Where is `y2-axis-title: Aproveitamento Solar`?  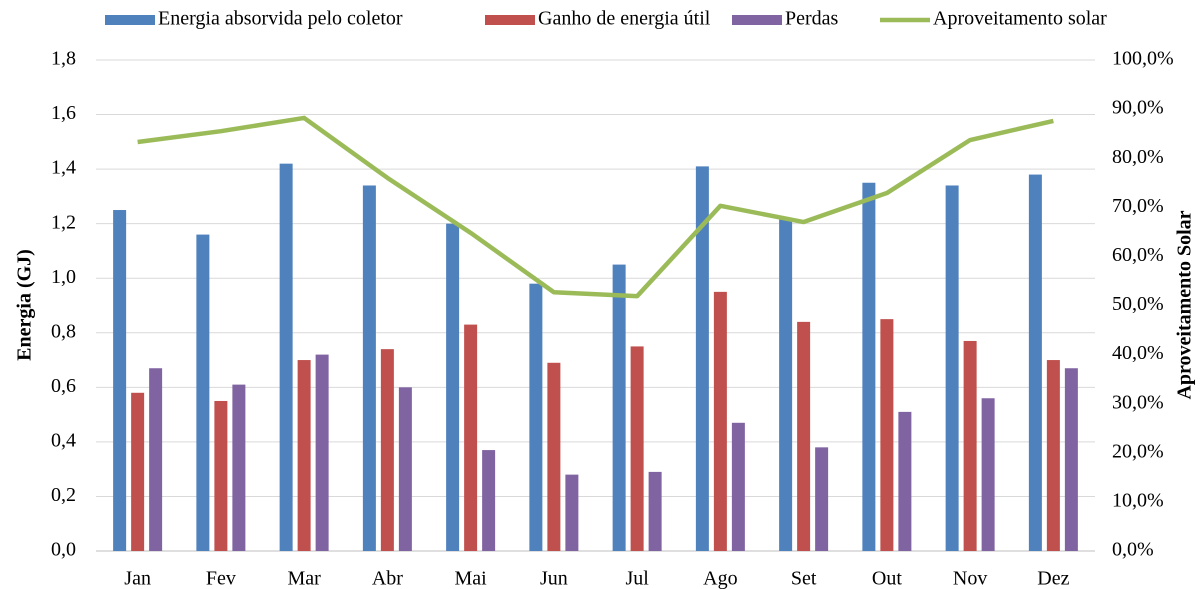
y2-axis-title: Aproveitamento Solar is located at coordinates (1185, 304).